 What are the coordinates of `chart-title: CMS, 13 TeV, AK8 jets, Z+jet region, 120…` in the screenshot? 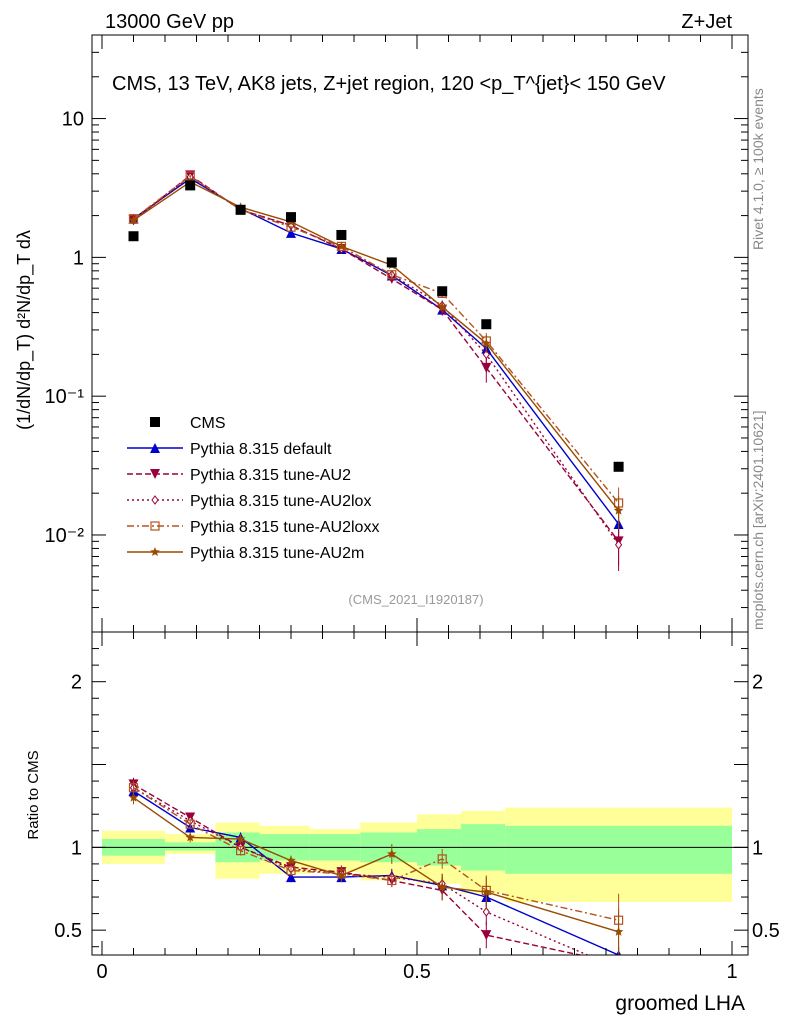 It's located at (389, 84).